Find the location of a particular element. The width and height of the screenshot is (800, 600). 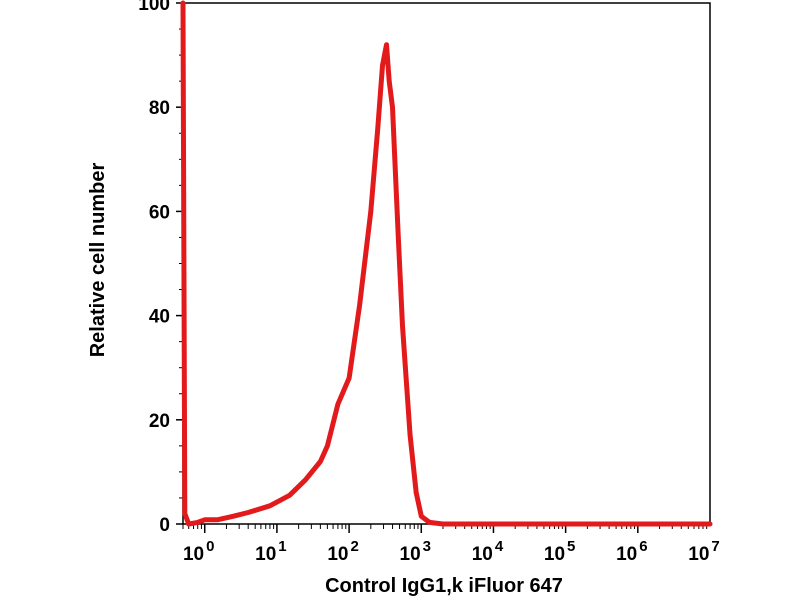

y-tick-label: 20 is located at coordinates (159, 421).